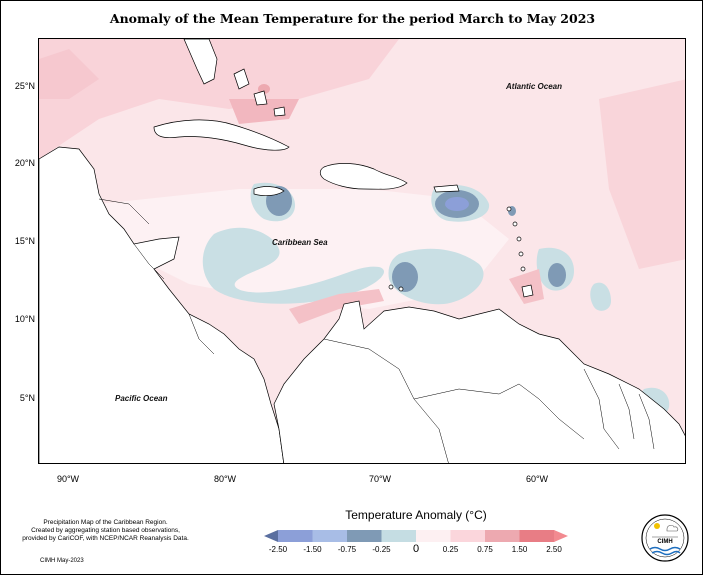  What do you see at coordinates (219, 99) in the screenshot?
I see `warm-patch-north` at bounding box center [219, 99].